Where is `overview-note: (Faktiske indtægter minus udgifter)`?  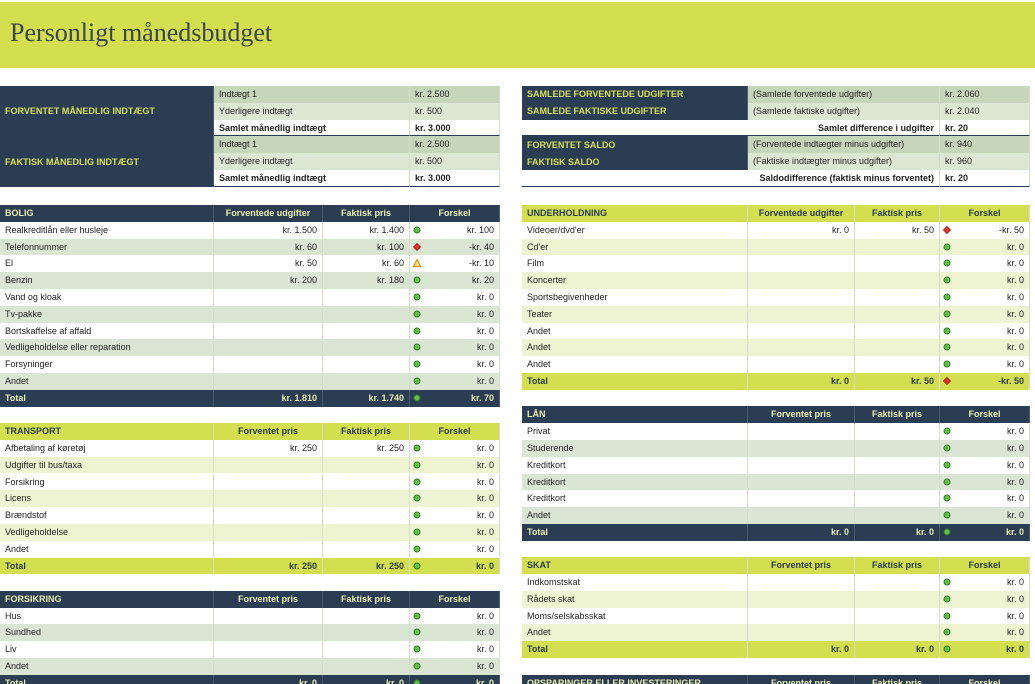
overview-note: (Faktiske indtægter minus udgifter) is located at coordinates (844, 161).